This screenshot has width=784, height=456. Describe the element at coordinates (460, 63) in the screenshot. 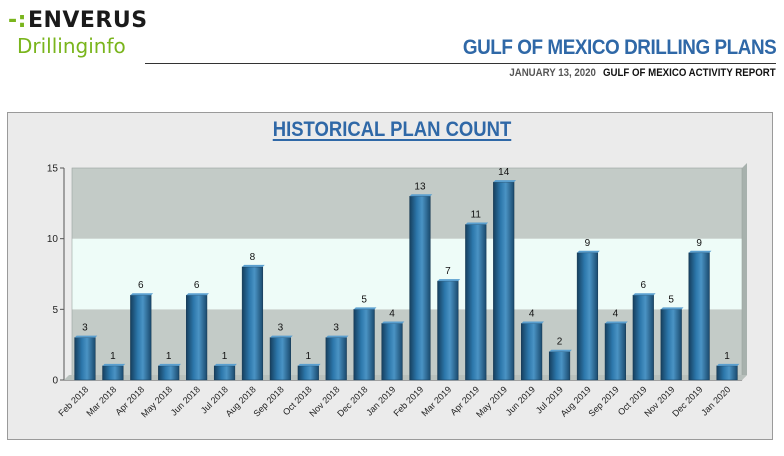

I see `header-divider` at that location.